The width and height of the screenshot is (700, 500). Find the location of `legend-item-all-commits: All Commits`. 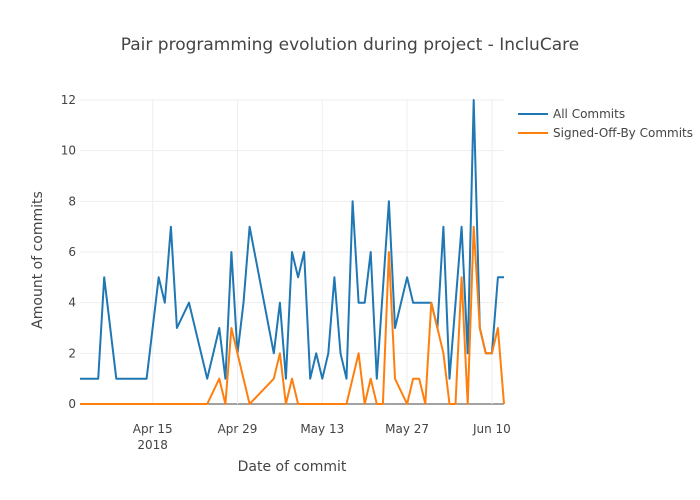

legend-item-all-commits: All Commits is located at coordinates (571, 114).